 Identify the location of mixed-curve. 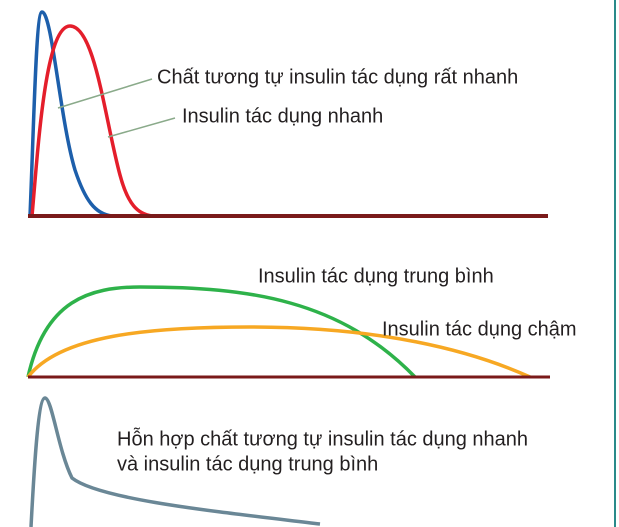
(175, 461).